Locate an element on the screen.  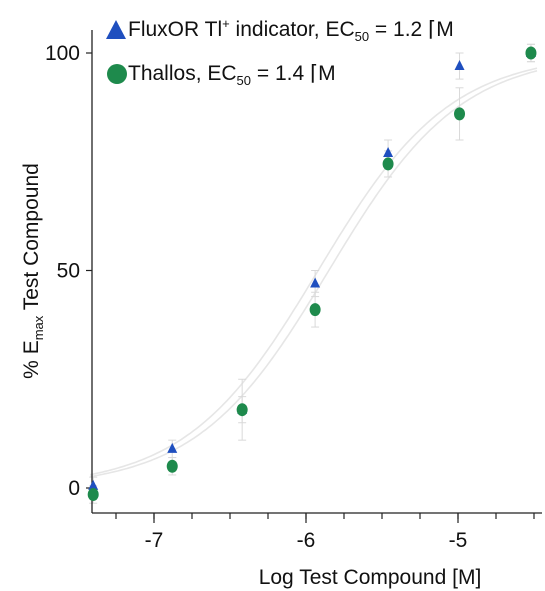
legend-item-thallos: Thallos, EC50 = 1.4 ⌈M is located at coordinates (221, 75).